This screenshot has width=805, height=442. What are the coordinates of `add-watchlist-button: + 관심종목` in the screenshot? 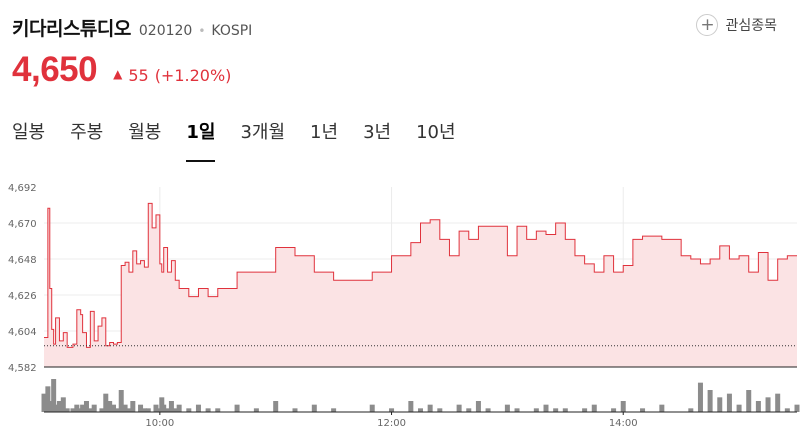 It's located at (736, 25).